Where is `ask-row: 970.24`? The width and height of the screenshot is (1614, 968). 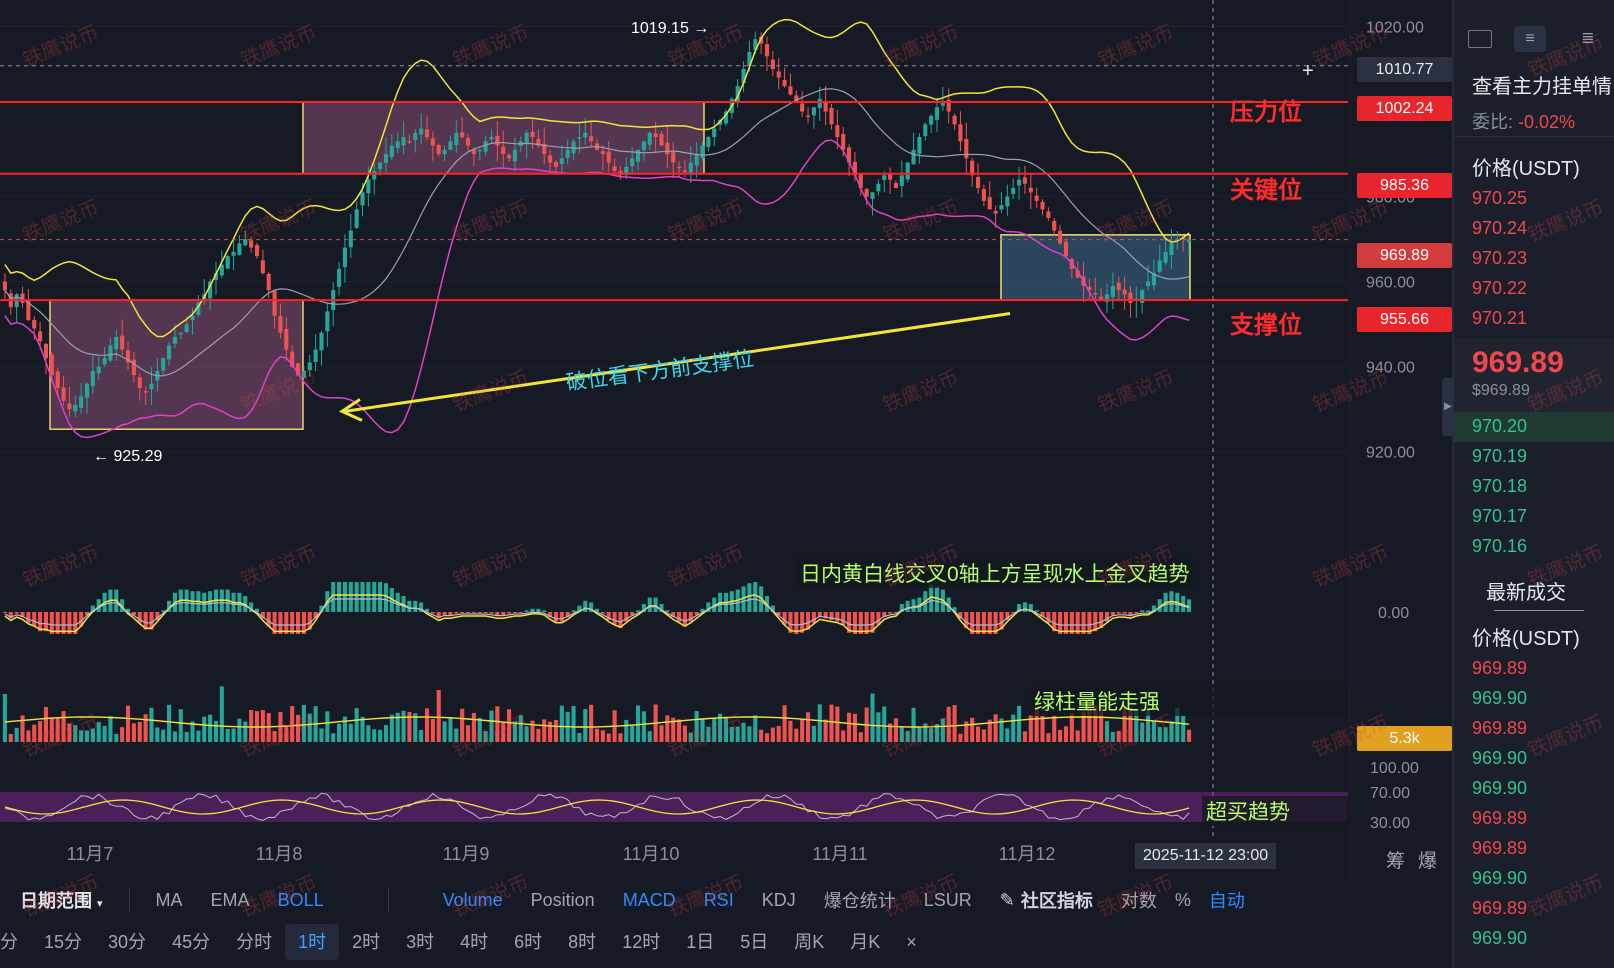
ask-row: 970.24 is located at coordinates (1500, 228).